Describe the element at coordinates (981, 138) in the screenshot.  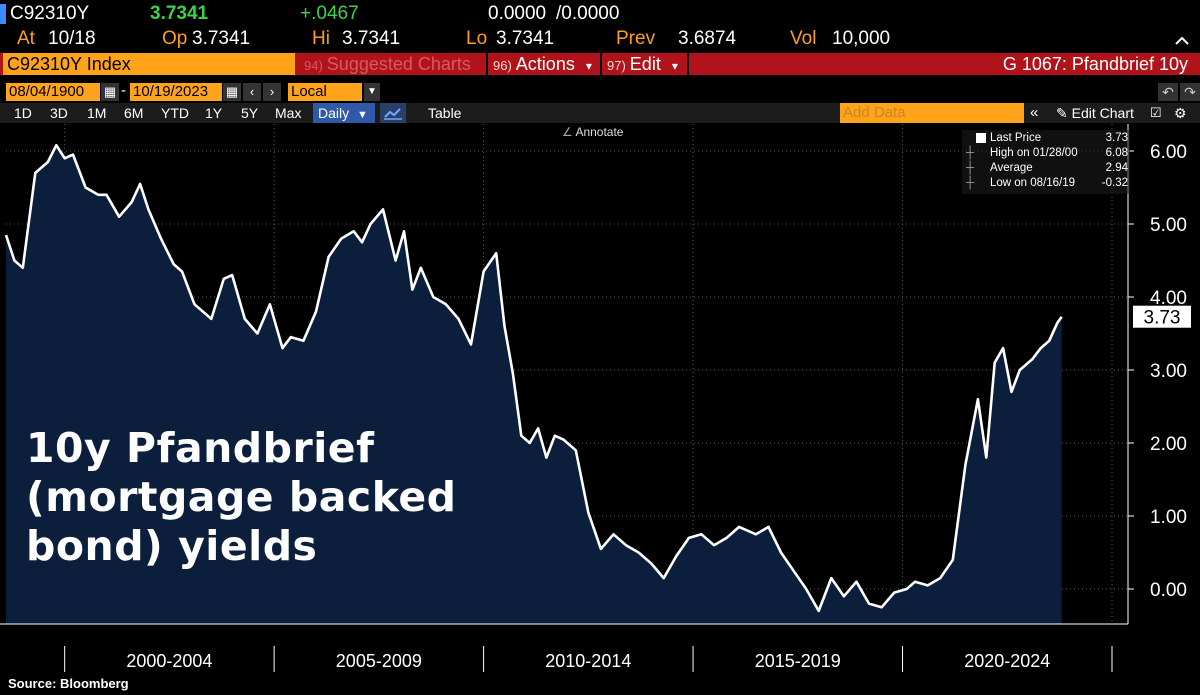
I see `legend-swatch` at that location.